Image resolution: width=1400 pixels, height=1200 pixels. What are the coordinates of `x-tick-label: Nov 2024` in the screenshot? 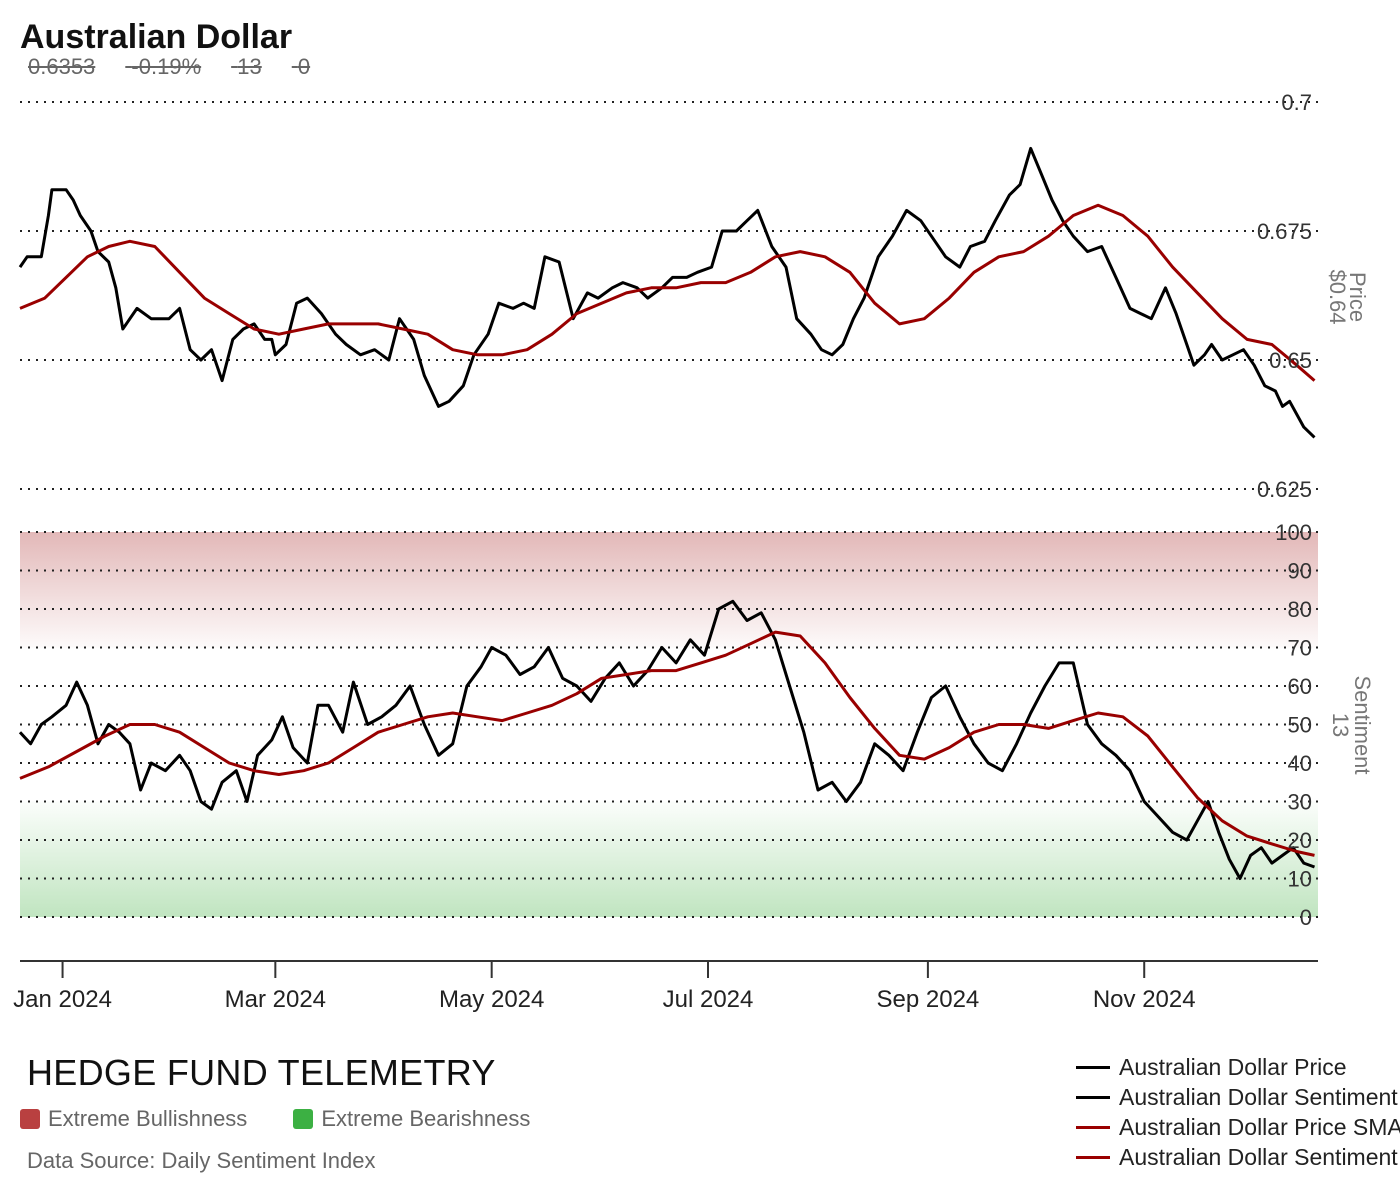 It's located at (1144, 999).